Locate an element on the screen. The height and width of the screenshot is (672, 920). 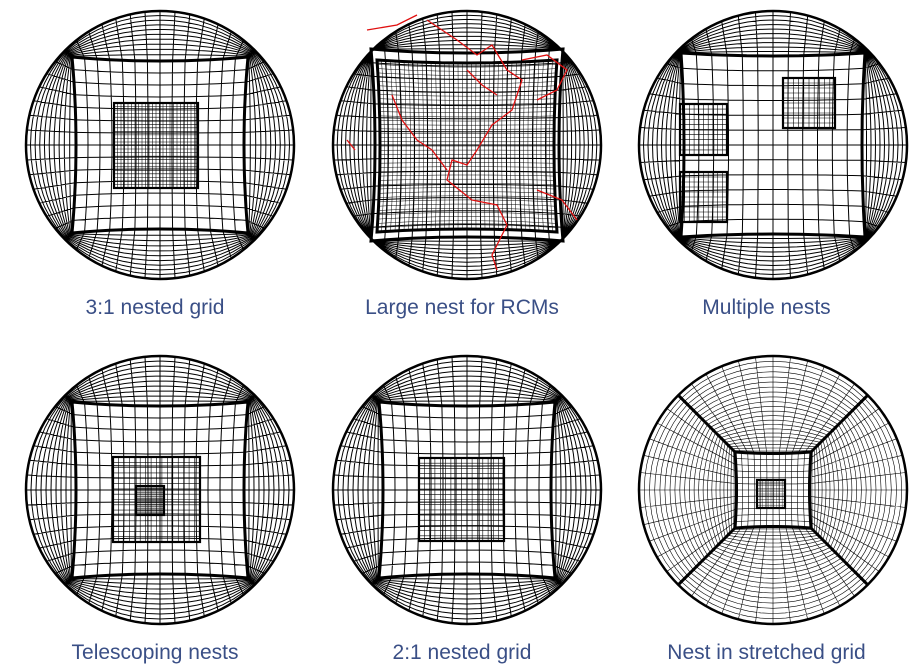
nest-2to1-border is located at coordinates (461, 499).